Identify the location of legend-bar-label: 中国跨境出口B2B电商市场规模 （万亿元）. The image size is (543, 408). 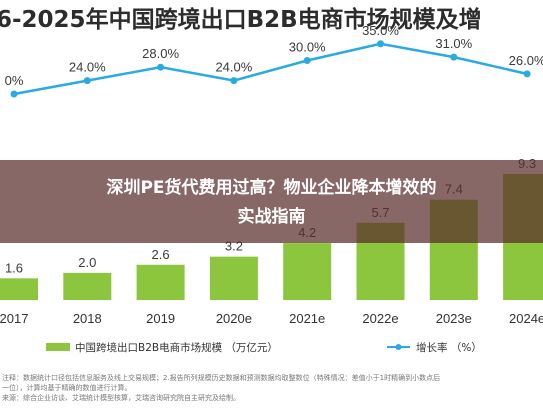
(176, 347).